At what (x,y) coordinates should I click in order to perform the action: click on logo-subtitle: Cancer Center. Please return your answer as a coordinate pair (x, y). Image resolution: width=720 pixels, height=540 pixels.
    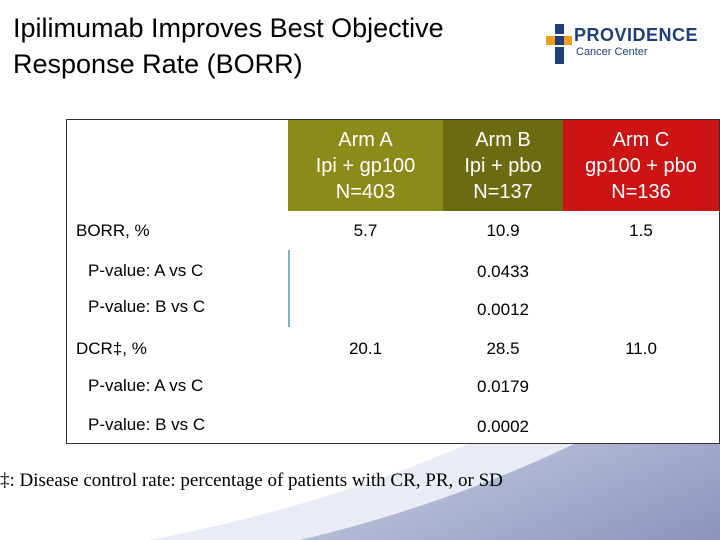
    Looking at the image, I should click on (612, 52).